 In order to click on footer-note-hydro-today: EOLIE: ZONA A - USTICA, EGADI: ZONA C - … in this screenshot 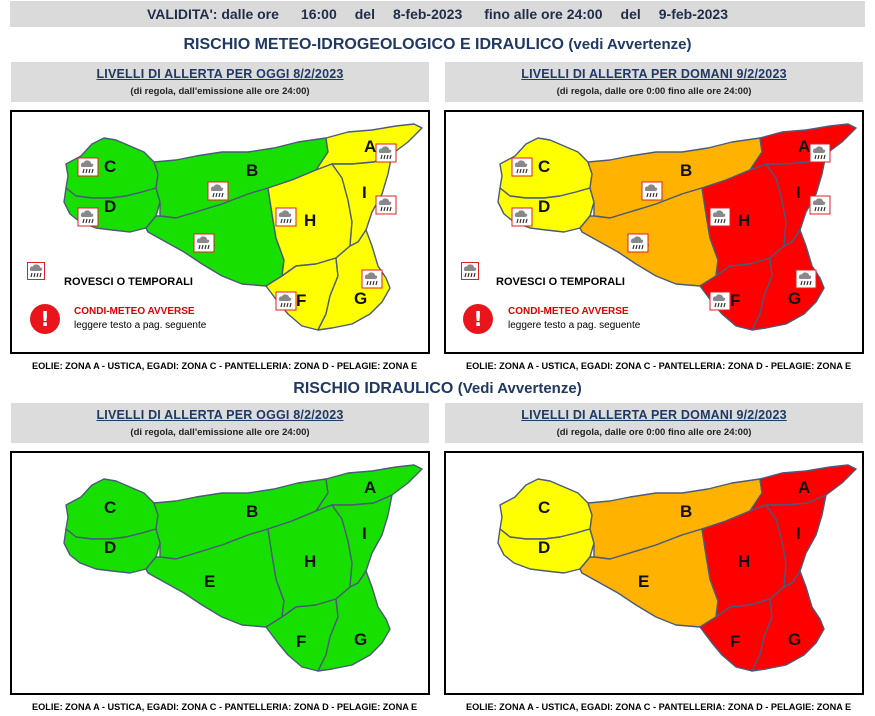, I will do `click(225, 707)`.